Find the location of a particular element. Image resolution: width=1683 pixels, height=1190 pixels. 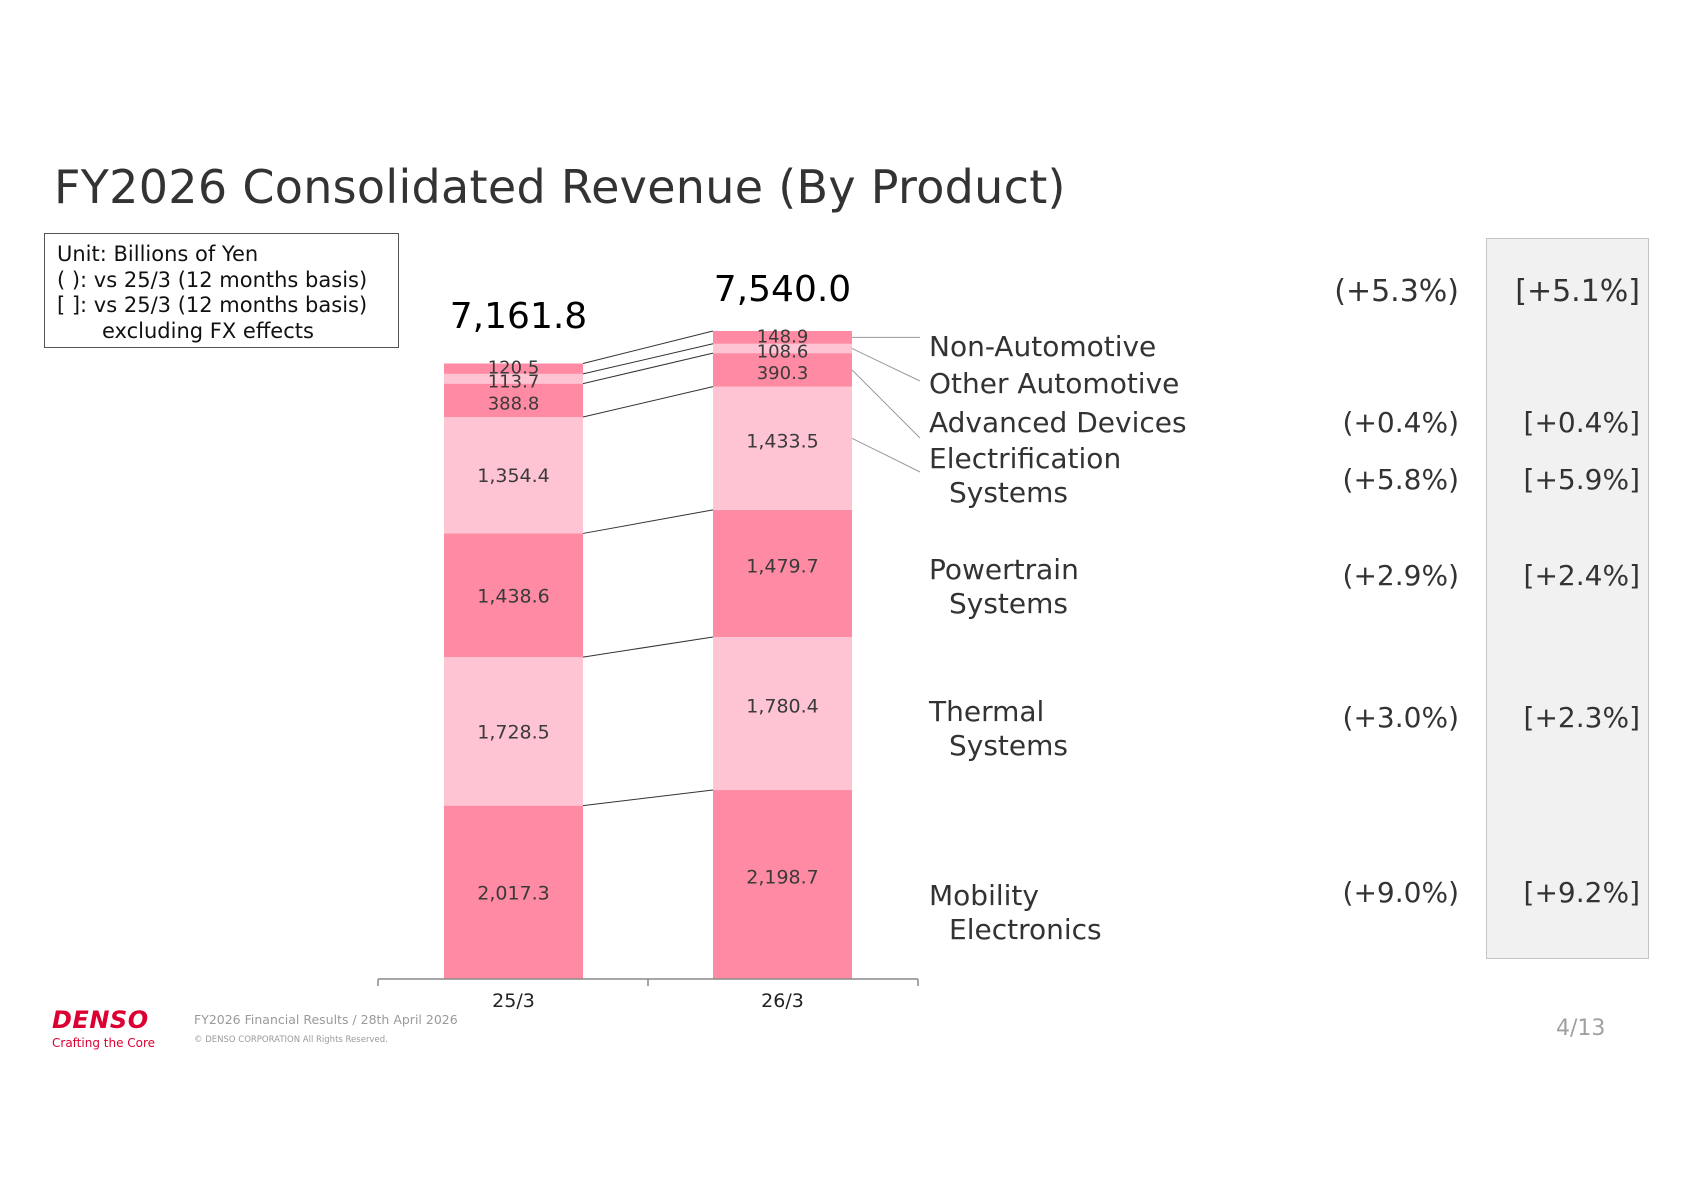

bar-value-label: 1,780.4 is located at coordinates (782, 707).